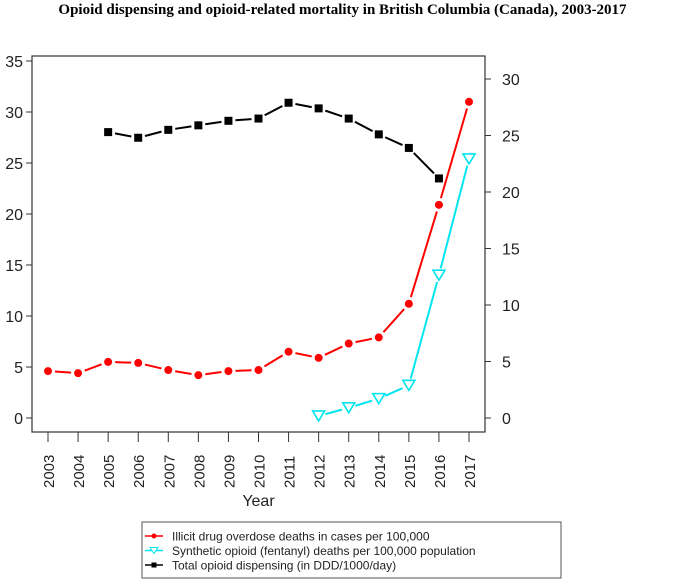  I want to click on right-tick-label: 25, so click(511, 137).